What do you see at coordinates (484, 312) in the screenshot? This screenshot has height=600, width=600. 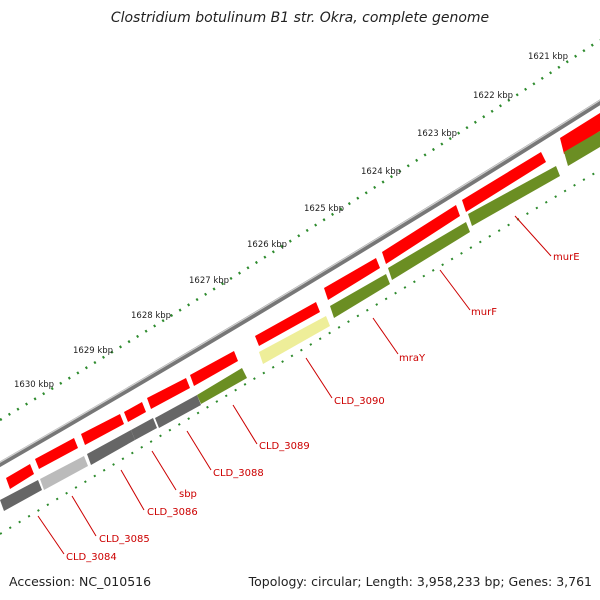 I see `gene-label-murF: murF` at bounding box center [484, 312].